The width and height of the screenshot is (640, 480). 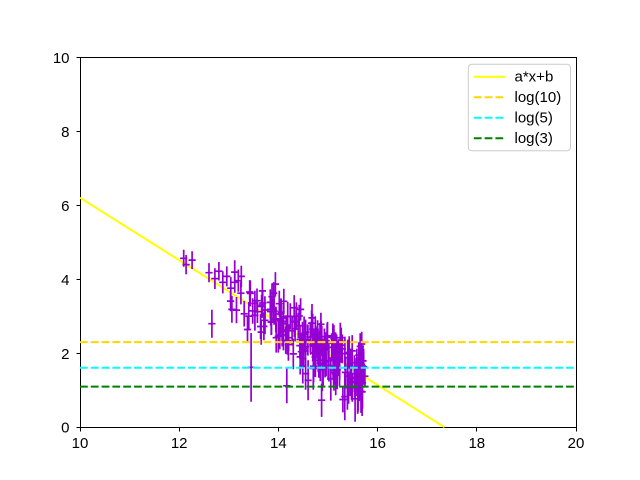 What do you see at coordinates (377, 443) in the screenshot?
I see `svg-text: 16` at bounding box center [377, 443].